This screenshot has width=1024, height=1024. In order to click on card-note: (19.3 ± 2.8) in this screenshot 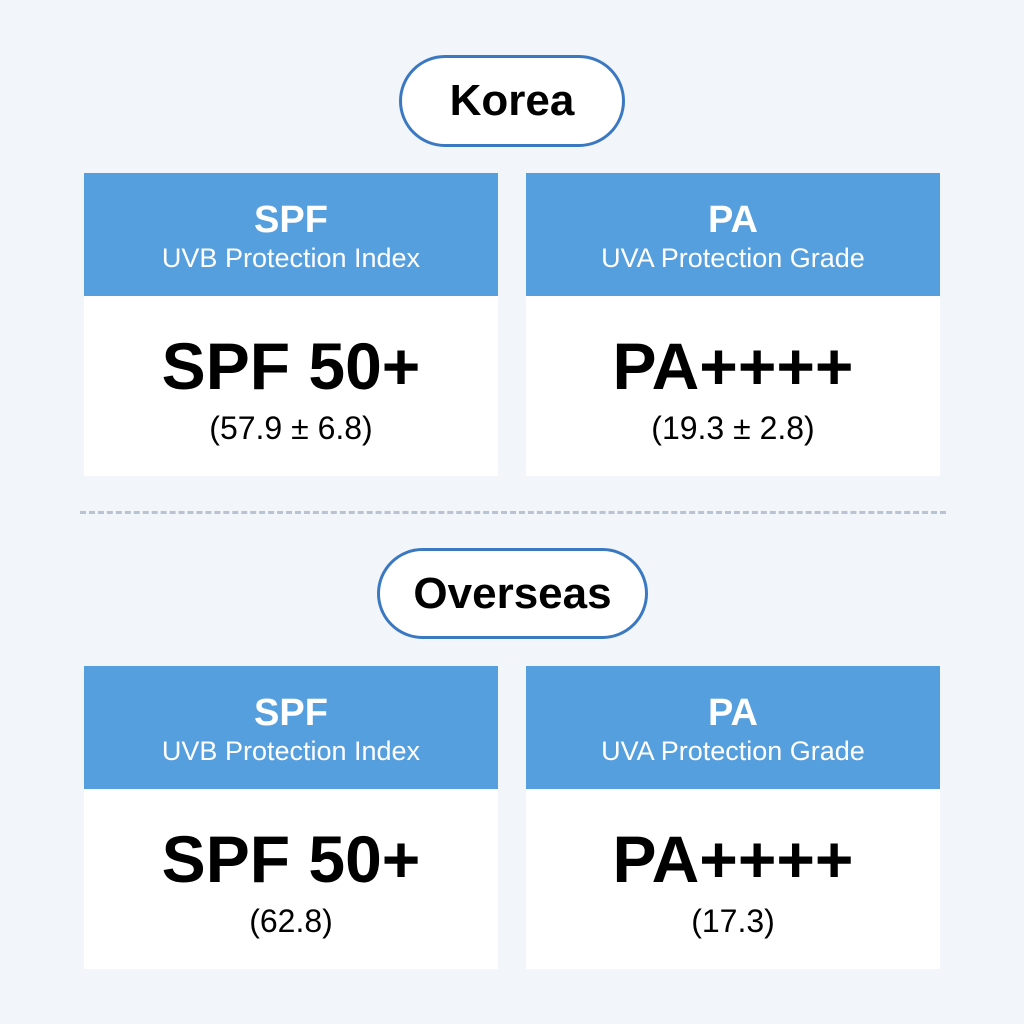, I will do `click(733, 428)`.